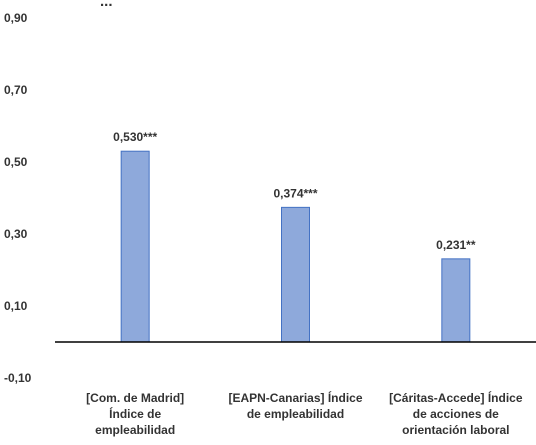 The width and height of the screenshot is (536, 445). I want to click on category-label-line: [Cáritas-Accede] Índice, so click(456, 397).